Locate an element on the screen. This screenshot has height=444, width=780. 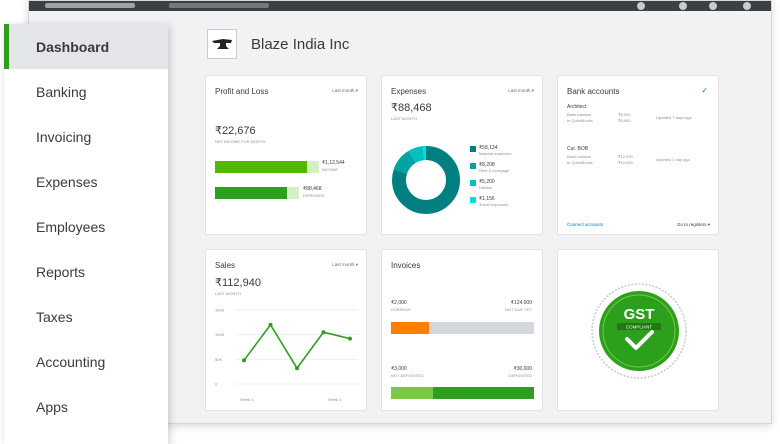
sidebar-item-taxes: Taxes is located at coordinates (54, 316).